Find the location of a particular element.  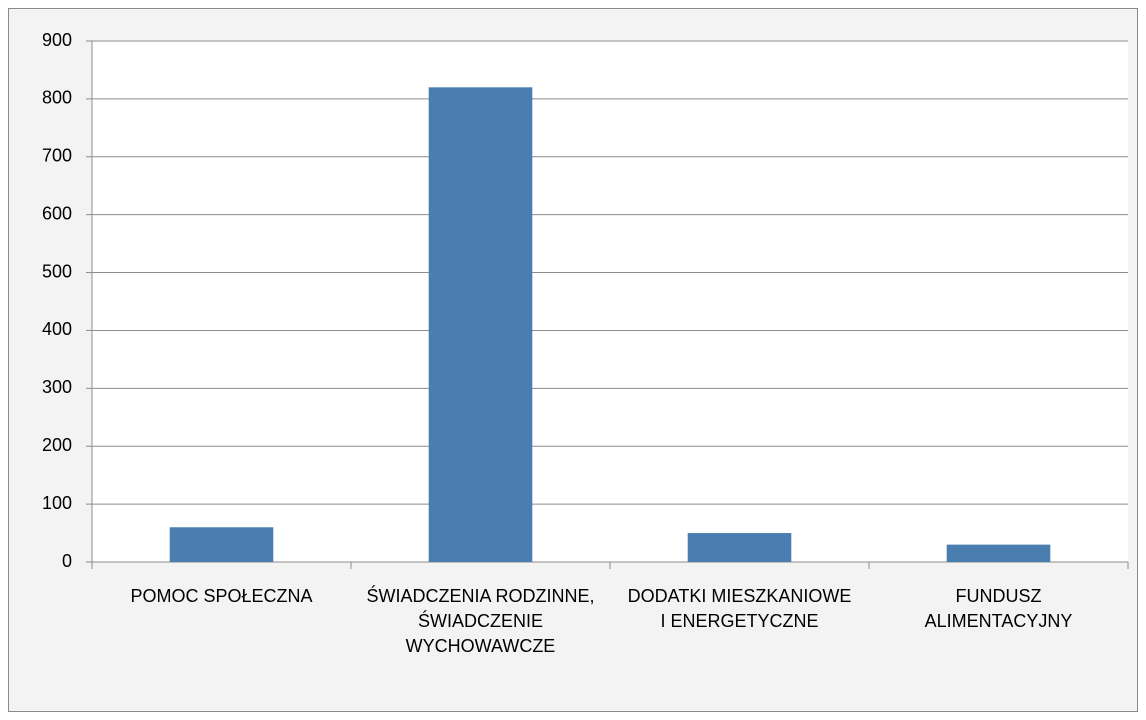

y-tick-label: 500 is located at coordinates (57, 271).